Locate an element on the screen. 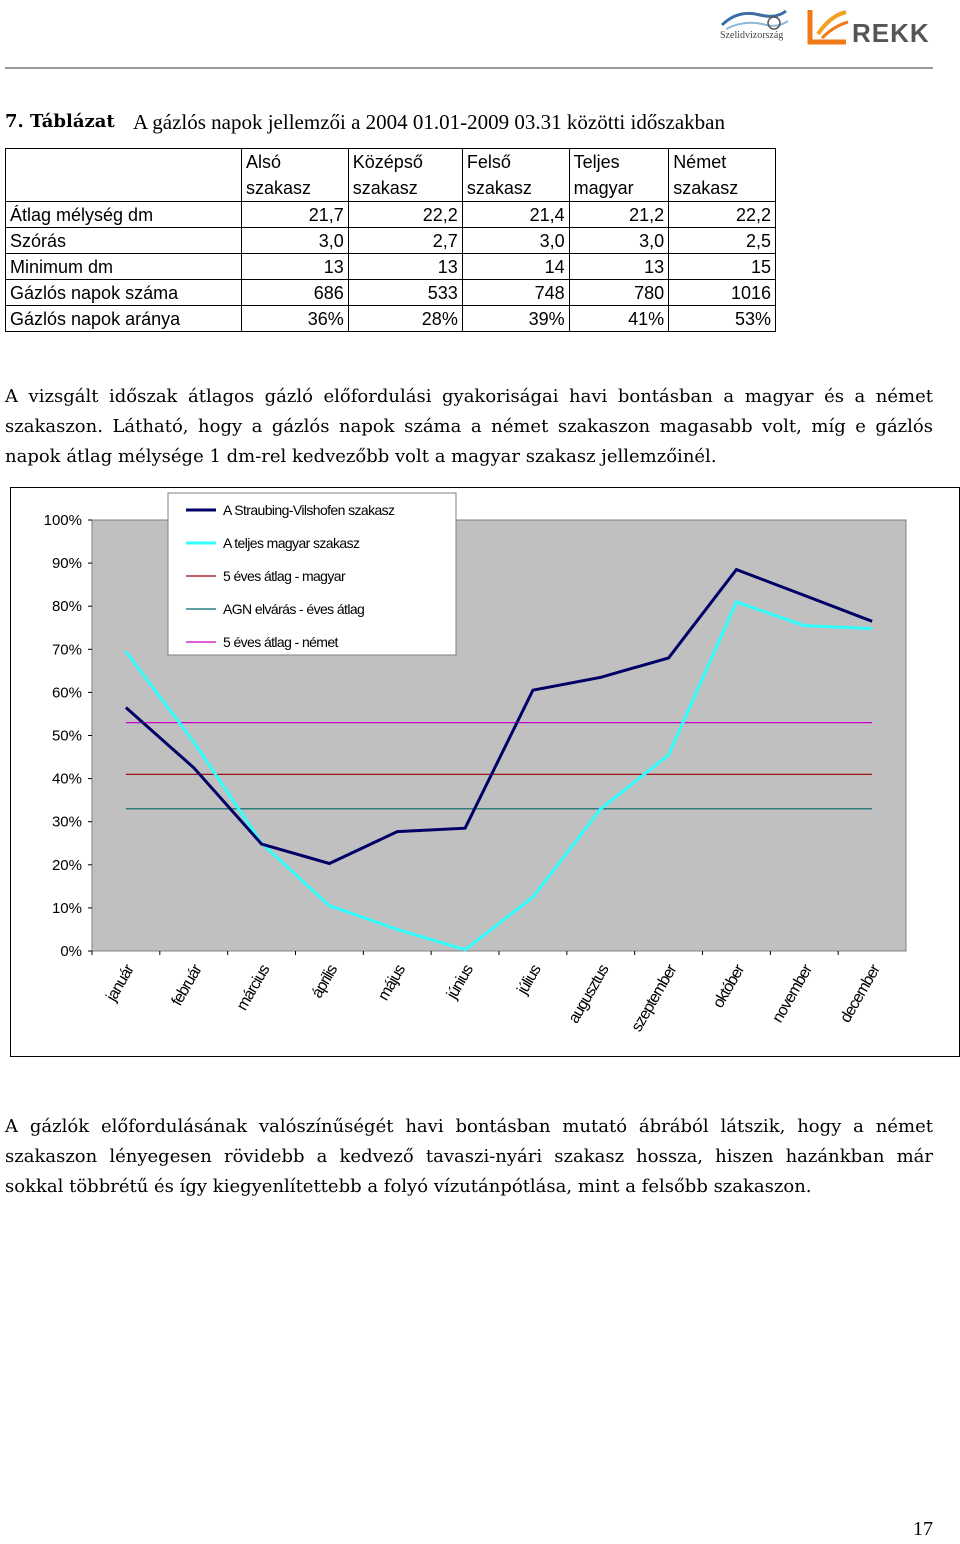  table-cell: 748 is located at coordinates (515, 292).